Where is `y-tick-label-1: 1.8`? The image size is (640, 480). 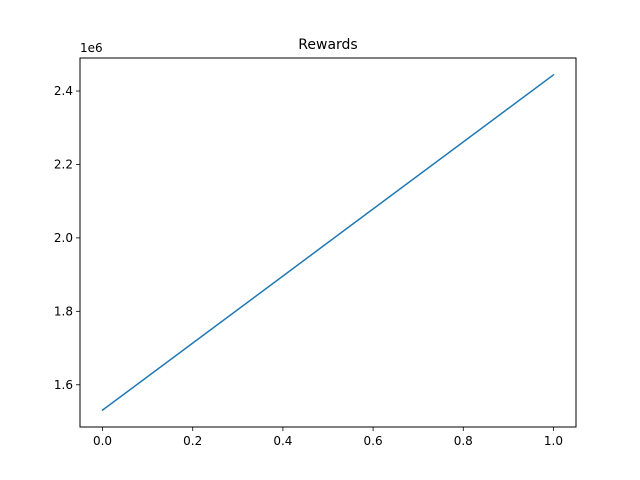
y-tick-label-1: 1.8 is located at coordinates (63, 311).